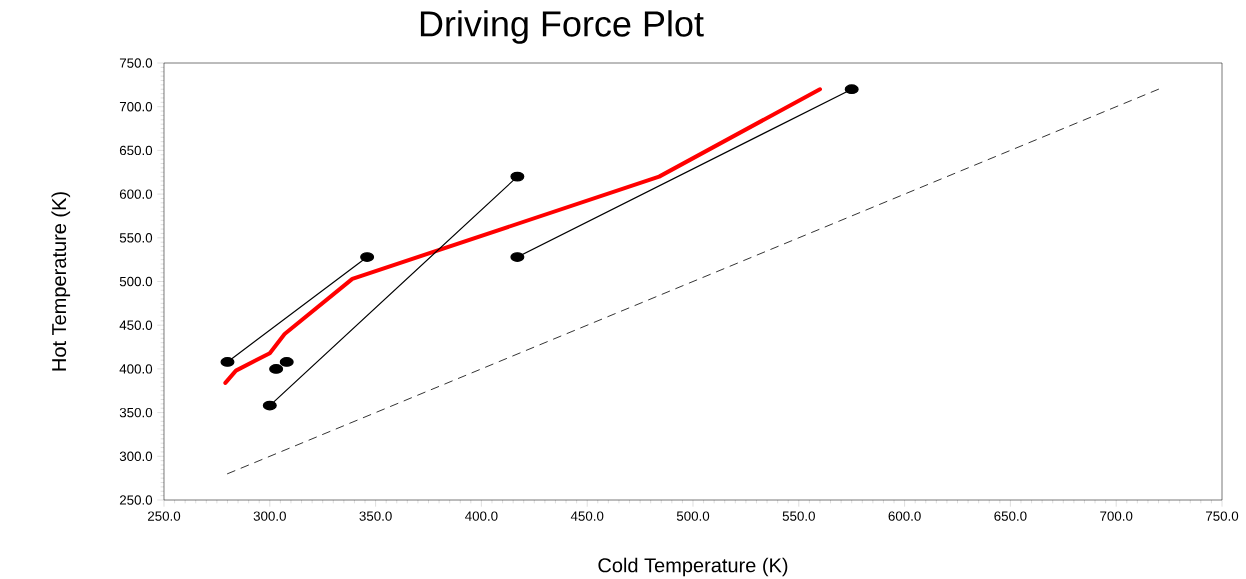 Image resolution: width=1246 pixels, height=579 pixels. What do you see at coordinates (136, 150) in the screenshot?
I see `y-tick-label: 650.0` at bounding box center [136, 150].